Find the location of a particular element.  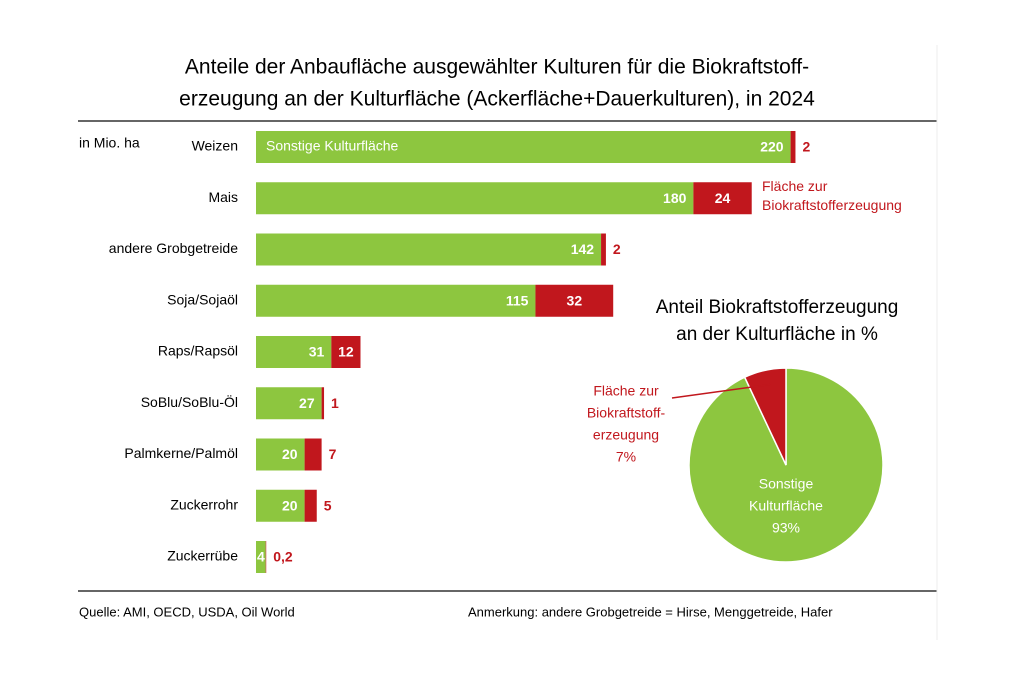

category-label: andere Grobgetreide is located at coordinates (173, 248).